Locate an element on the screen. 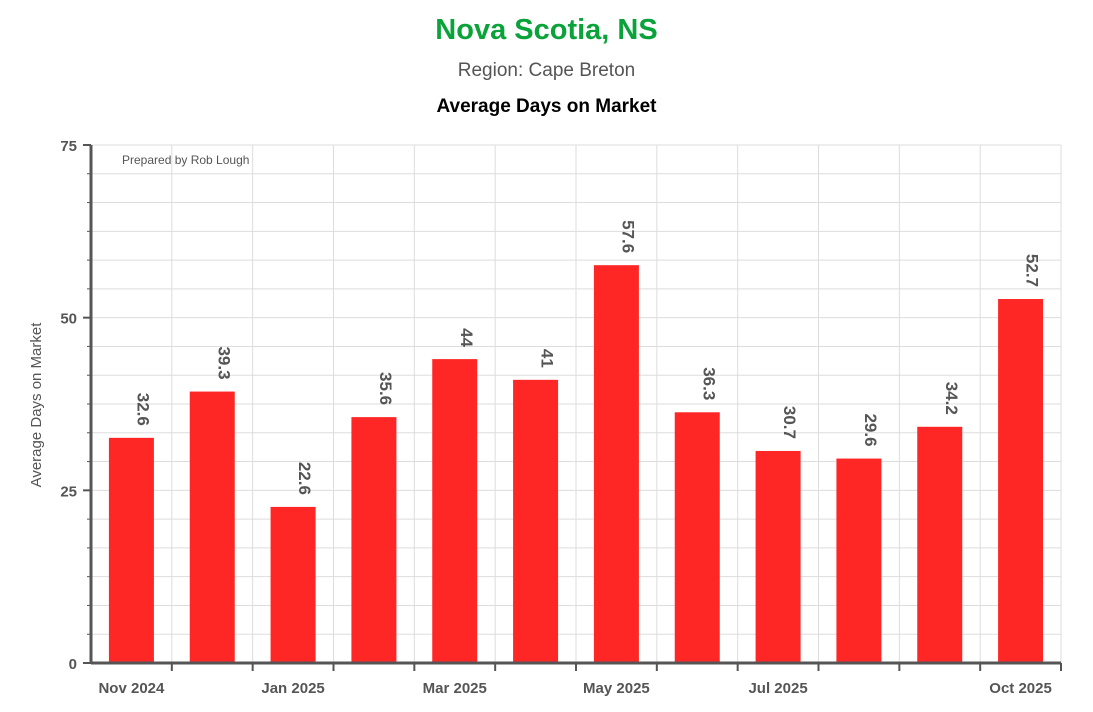  y-tick-label: 25 is located at coordinates (68, 491).